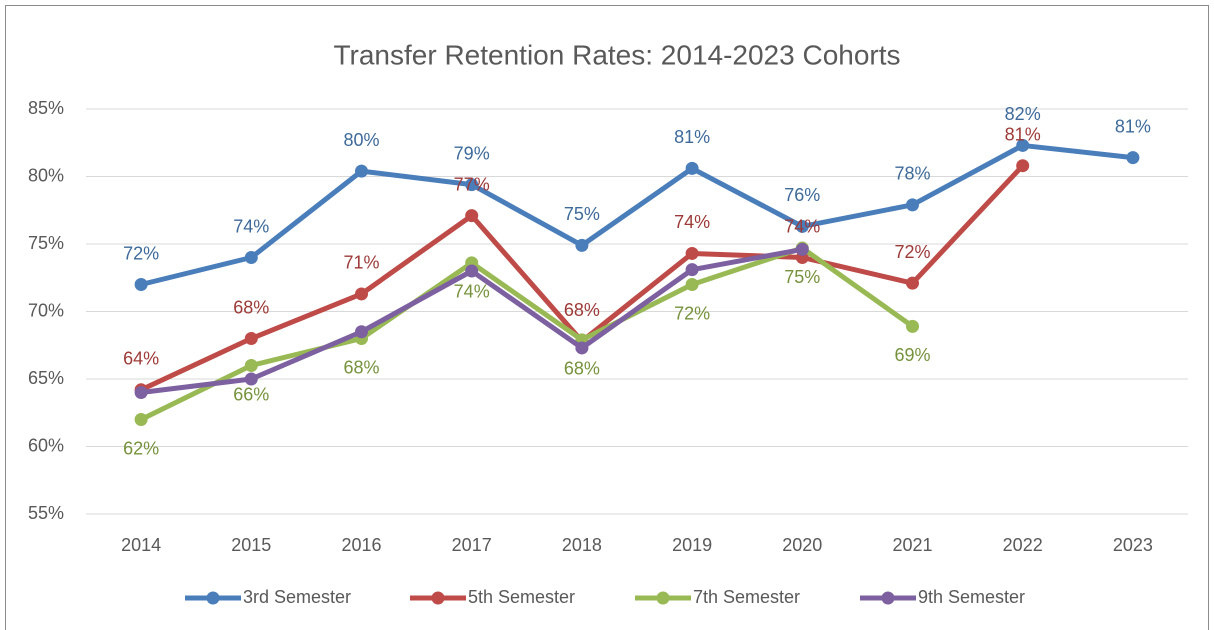 The image size is (1214, 630). I want to click on data-label: 71%, so click(361, 263).